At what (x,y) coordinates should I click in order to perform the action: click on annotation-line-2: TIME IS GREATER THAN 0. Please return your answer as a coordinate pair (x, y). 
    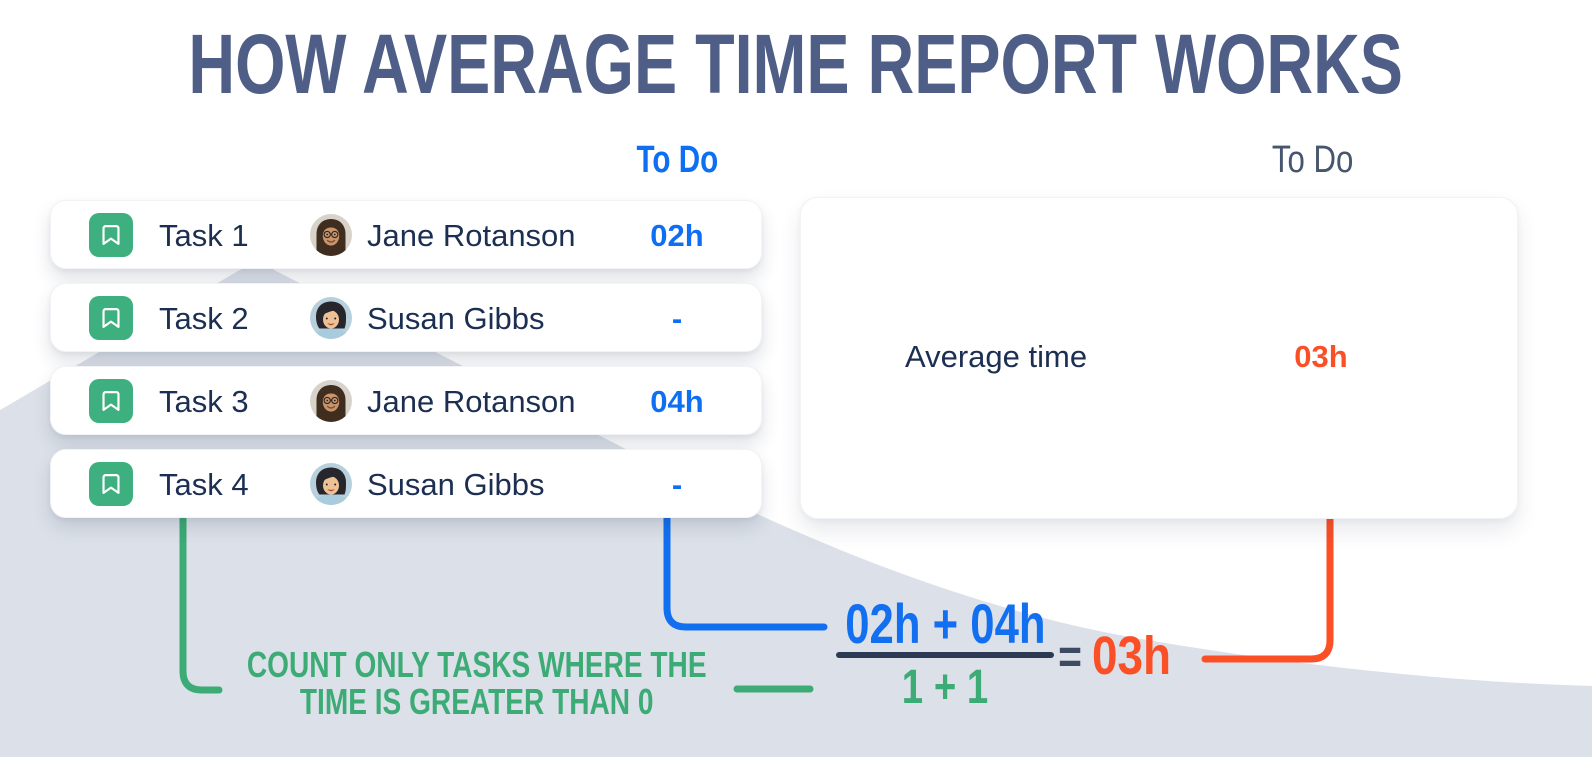
    Looking at the image, I should click on (477, 701).